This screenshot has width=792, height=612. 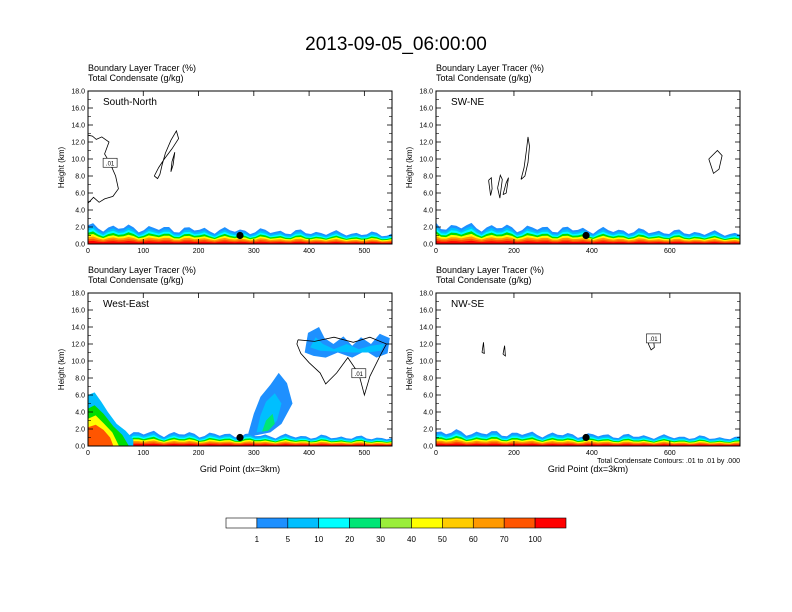 What do you see at coordinates (411, 539) in the screenshot?
I see `colorbar-label: 40` at bounding box center [411, 539].